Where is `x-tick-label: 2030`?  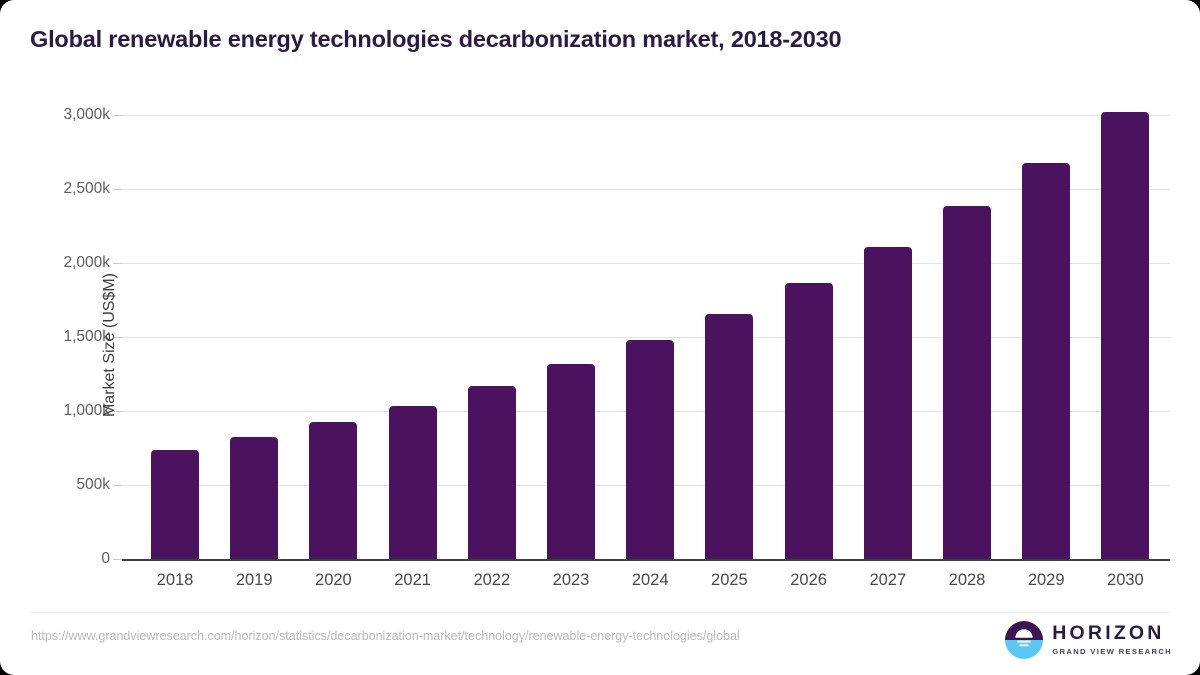 x-tick-label: 2030 is located at coordinates (1125, 580).